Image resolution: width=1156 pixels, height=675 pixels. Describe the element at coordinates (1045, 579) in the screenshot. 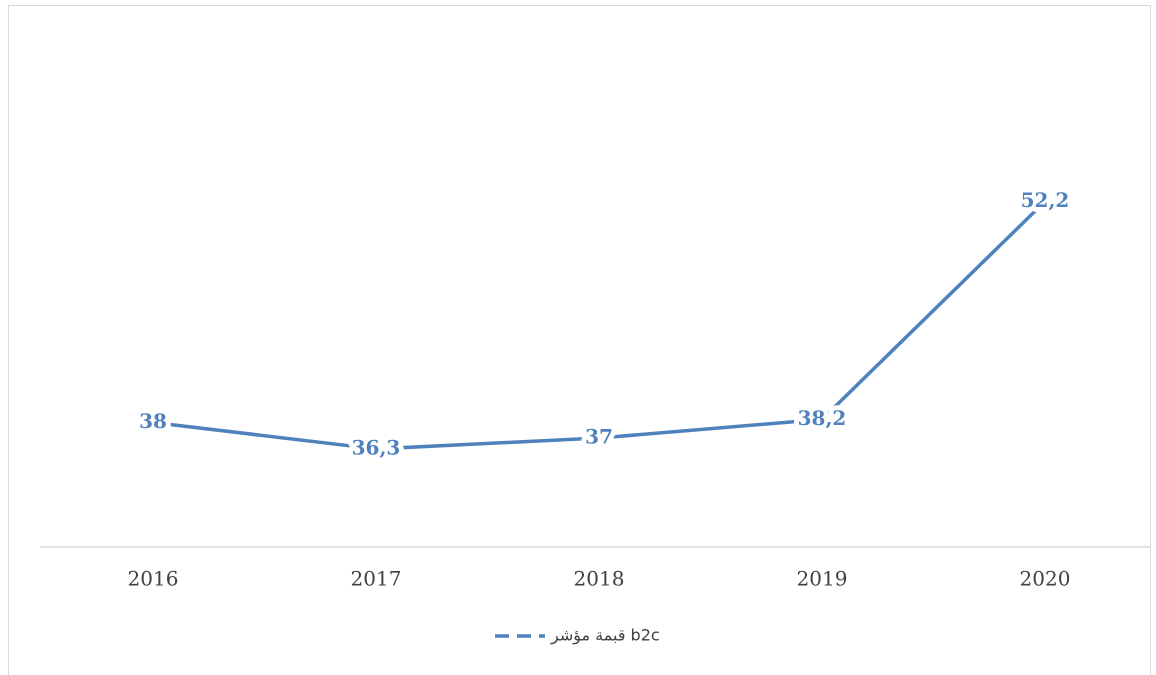

I see `x-tick-label: 2020` at that location.